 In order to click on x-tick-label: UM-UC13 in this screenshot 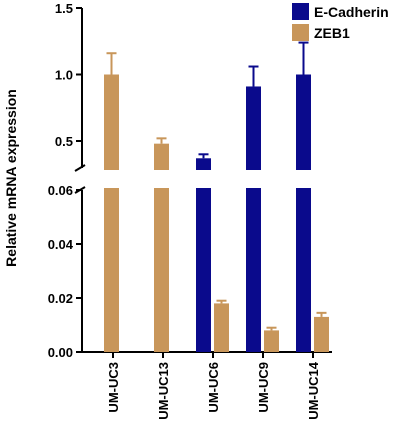, I will do `click(163, 391)`.